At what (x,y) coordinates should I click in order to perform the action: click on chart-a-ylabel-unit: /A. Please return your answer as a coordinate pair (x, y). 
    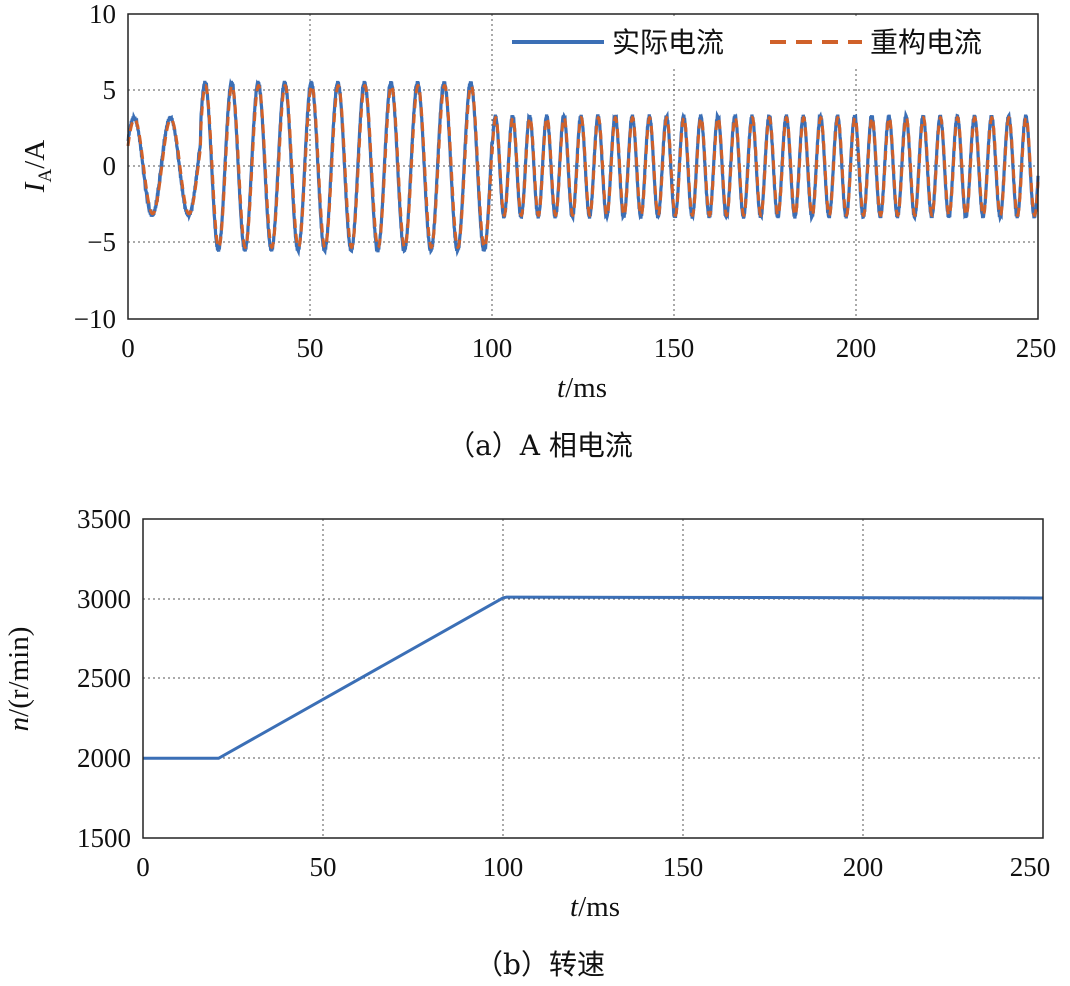
    Looking at the image, I should click on (35, 154).